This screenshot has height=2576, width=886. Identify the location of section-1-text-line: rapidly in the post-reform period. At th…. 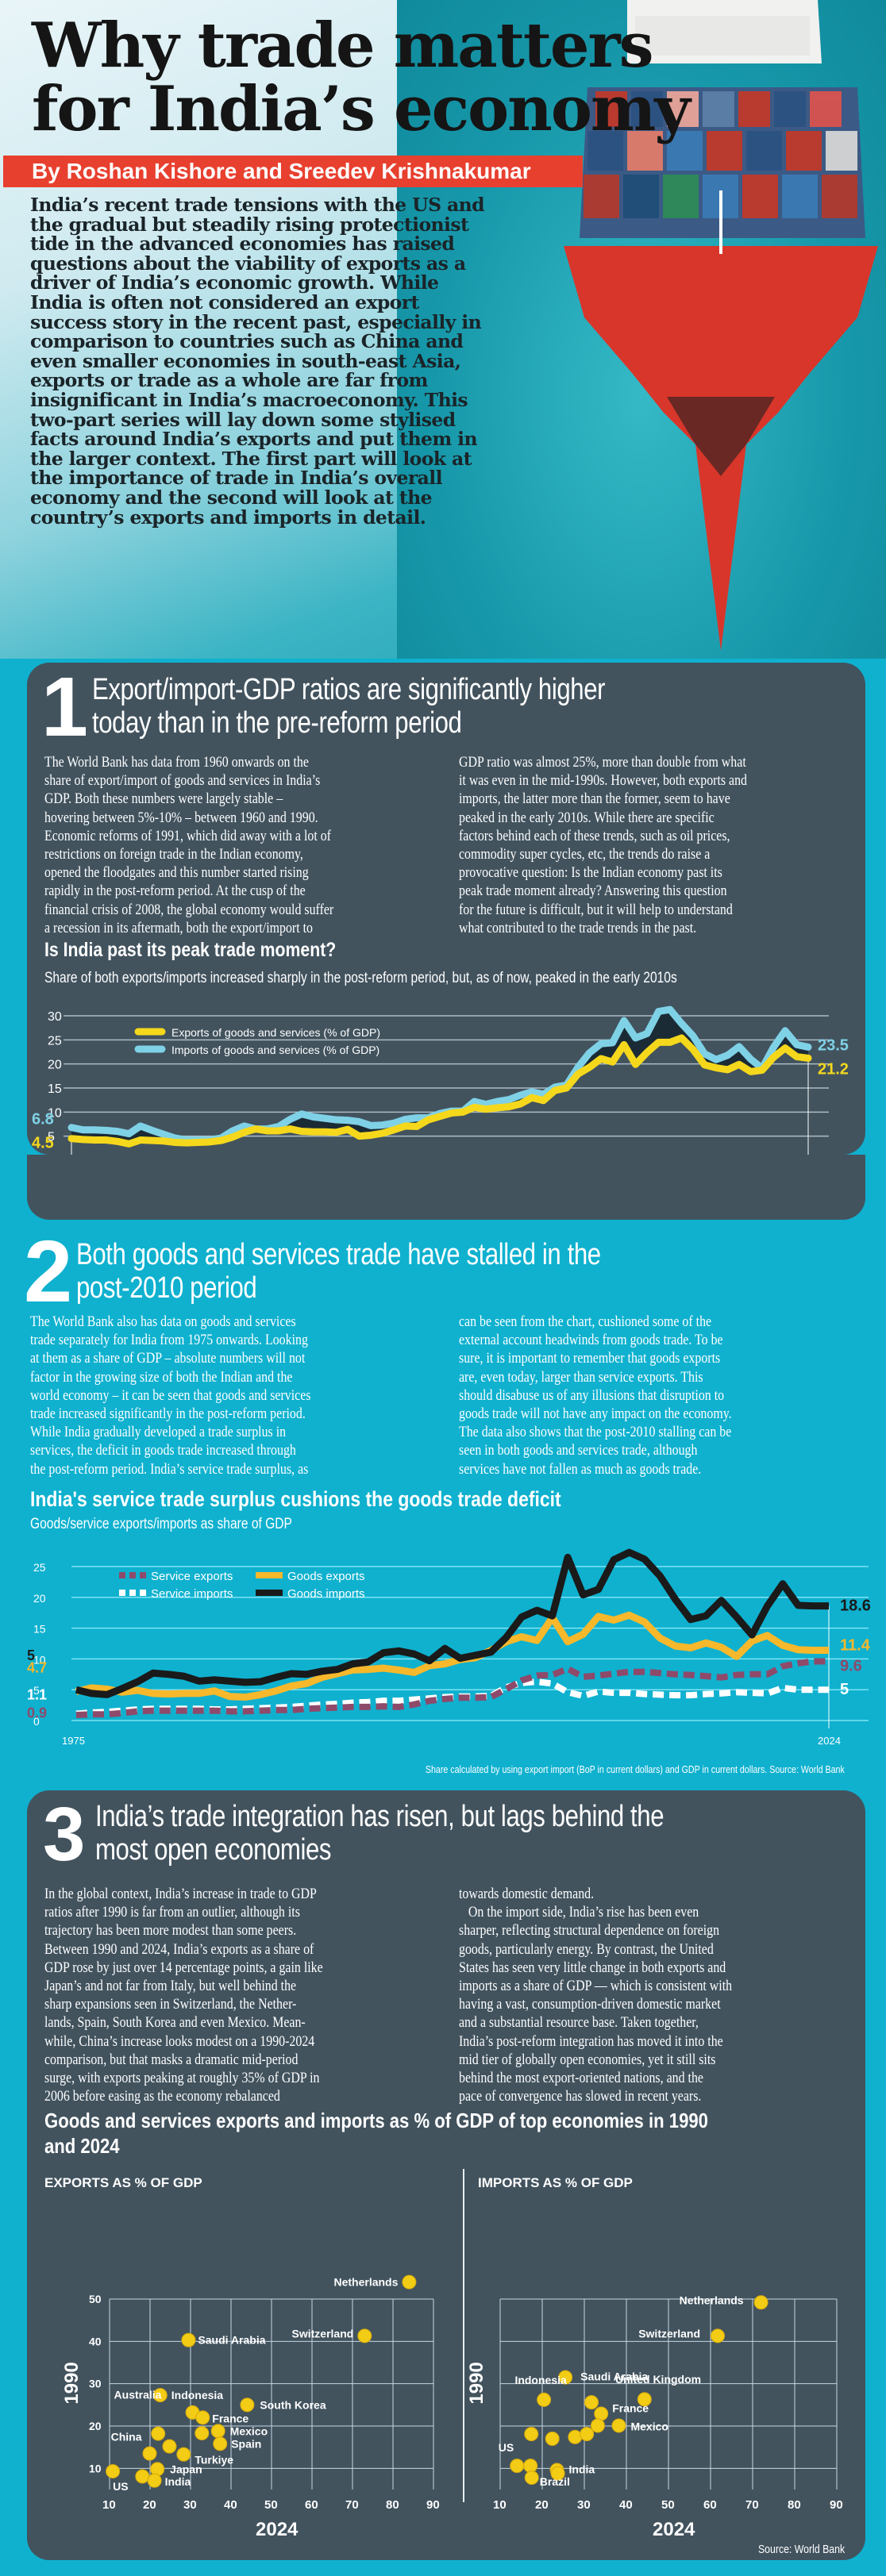
(175, 891).